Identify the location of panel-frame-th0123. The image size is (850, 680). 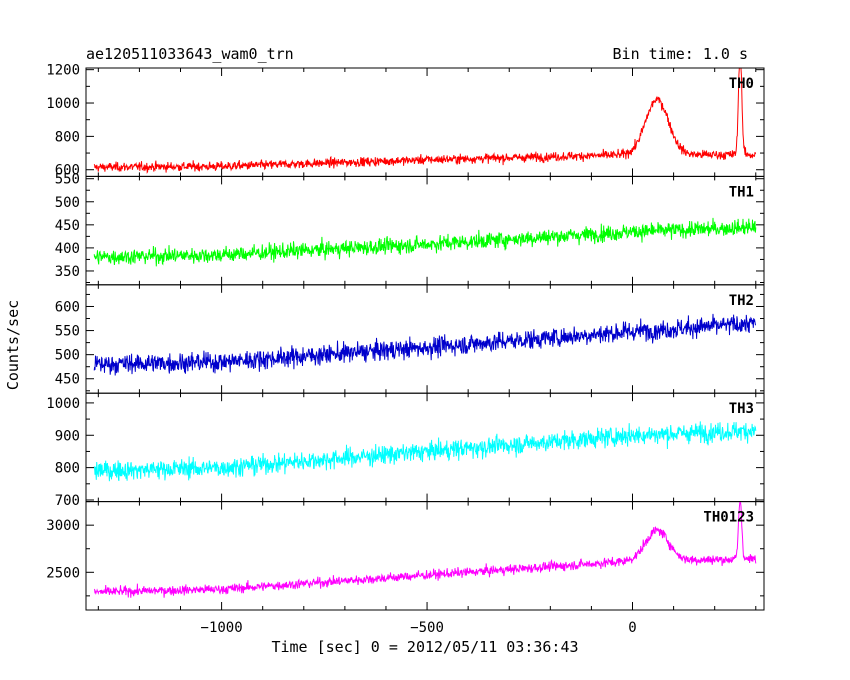
(425, 556).